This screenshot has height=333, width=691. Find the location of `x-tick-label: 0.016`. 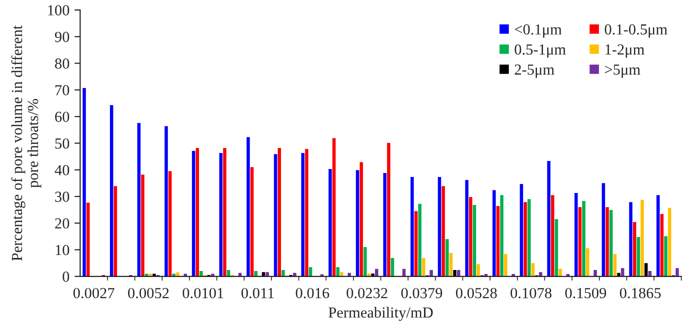

x-tick-label: 0.016 is located at coordinates (313, 293).